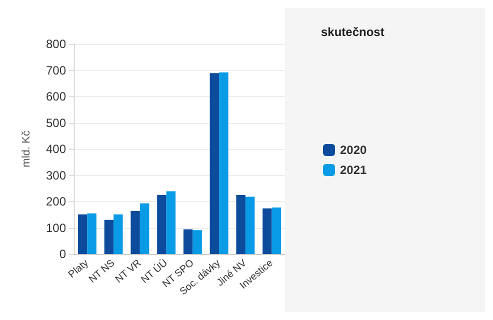 This screenshot has height=320, width=493. I want to click on y-tick-label: 400, so click(56, 149).